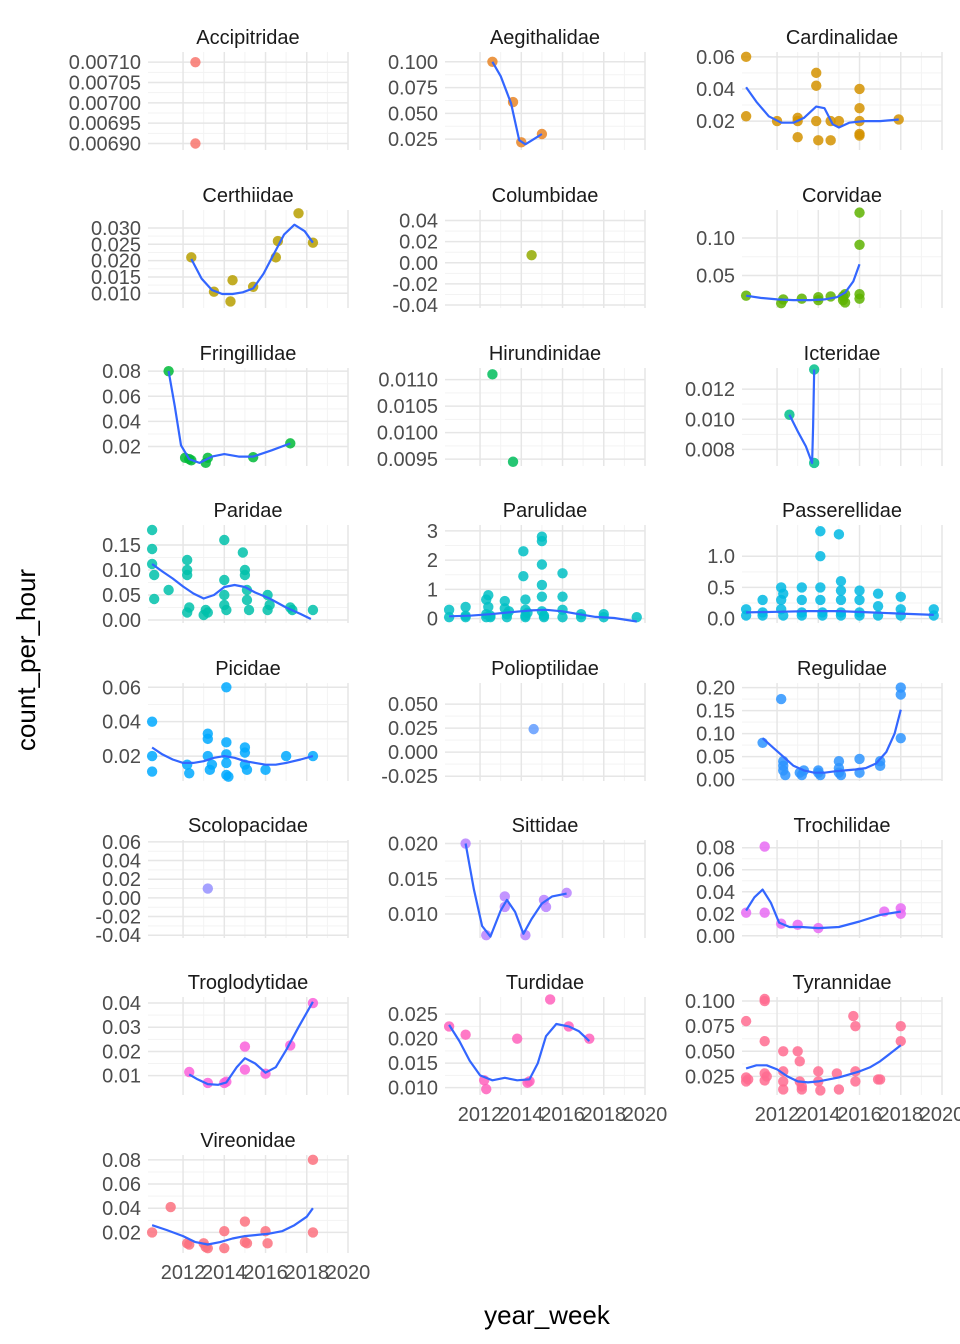  Describe the element at coordinates (409, 777) in the screenshot. I see `y-tick-label: -0.025` at that location.